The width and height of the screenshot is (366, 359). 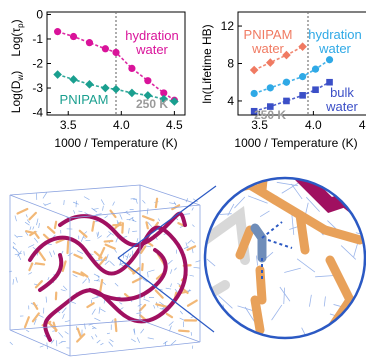 I want to click on left-250k-label: 250 K, so click(x=152, y=104).